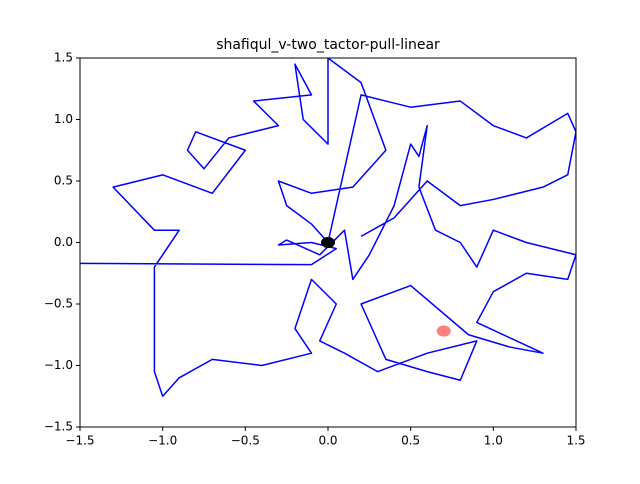  Describe the element at coordinates (410, 441) in the screenshot. I see `x-tick-label: 0.5` at that location.